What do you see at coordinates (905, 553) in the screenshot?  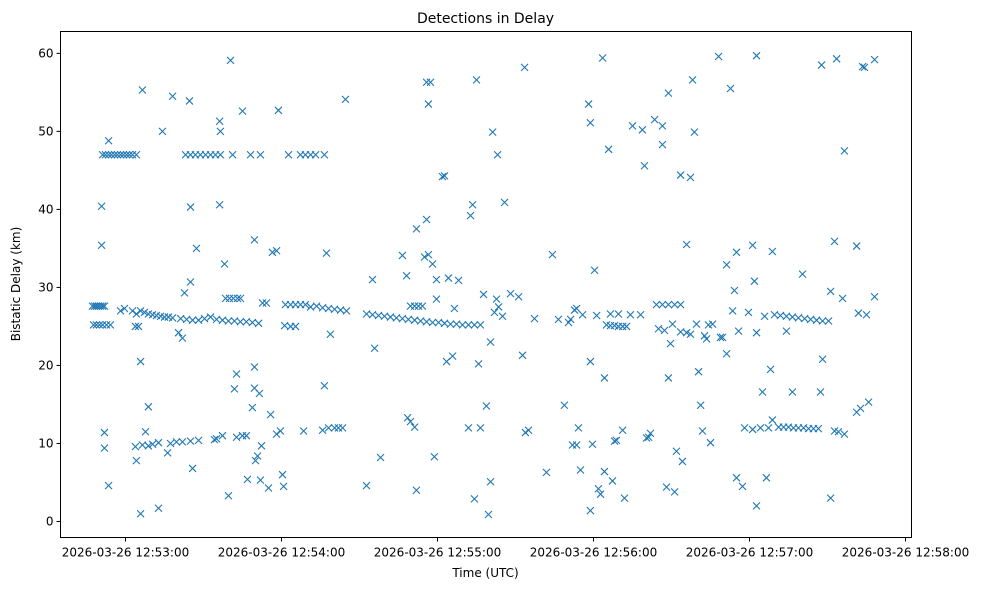 I see `x-tick-label: 2026-03-26 12:58:00` at bounding box center [905, 553].